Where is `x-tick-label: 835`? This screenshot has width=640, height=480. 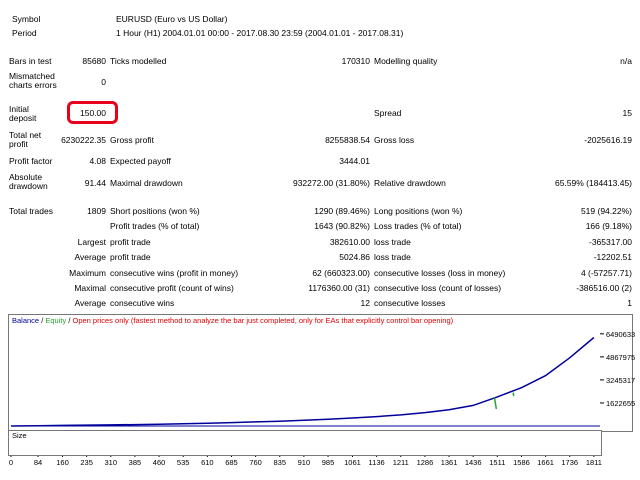
x-tick-label: 835 is located at coordinates (279, 462).